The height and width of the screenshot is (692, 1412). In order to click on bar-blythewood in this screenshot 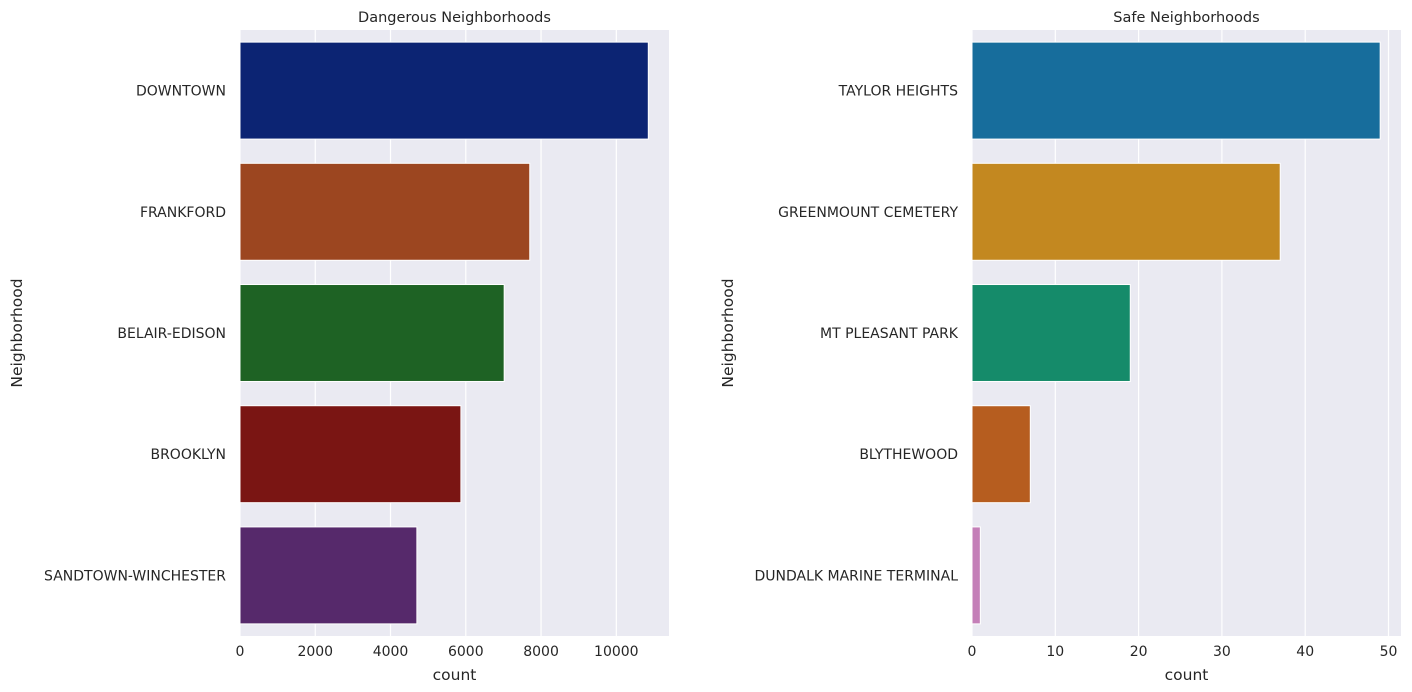, I will do `click(1001, 454)`.